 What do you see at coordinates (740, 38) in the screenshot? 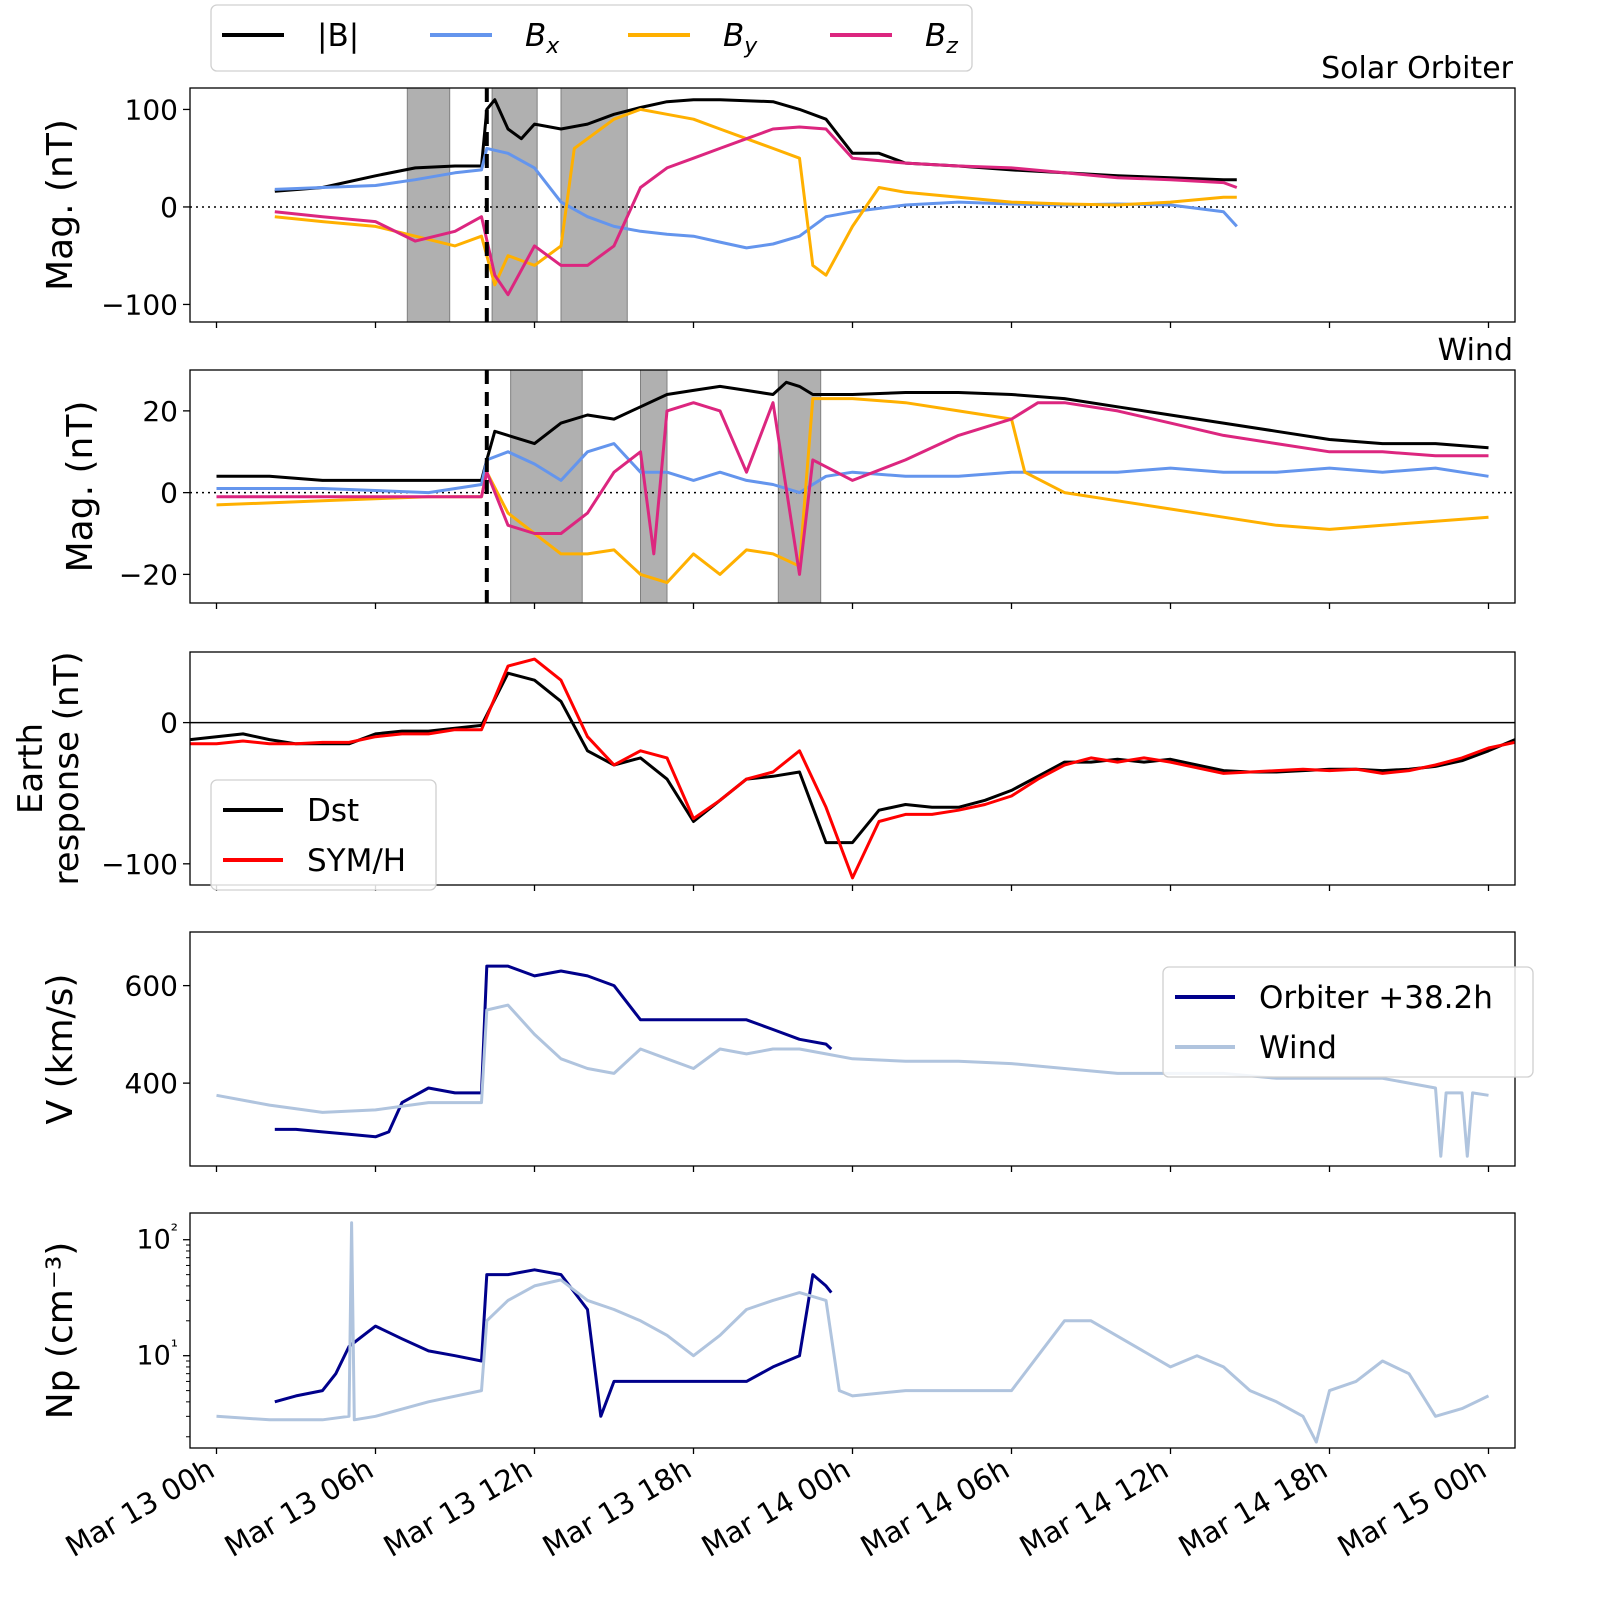
I see `legend-label: By` at bounding box center [740, 38].